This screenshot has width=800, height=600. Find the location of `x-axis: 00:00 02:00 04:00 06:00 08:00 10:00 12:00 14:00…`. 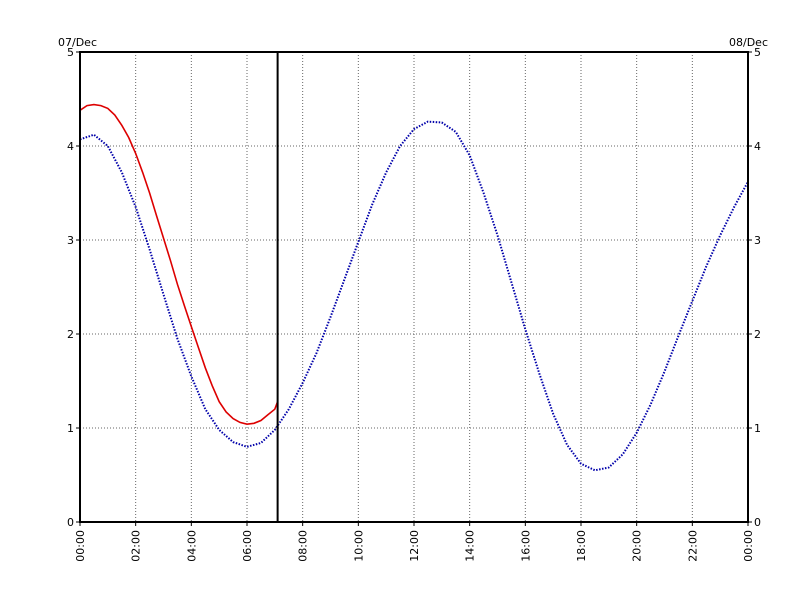

x-axis: 00:00 02:00 04:00 06:00 08:00 10:00 12:00 14:00… is located at coordinates (414, 542).